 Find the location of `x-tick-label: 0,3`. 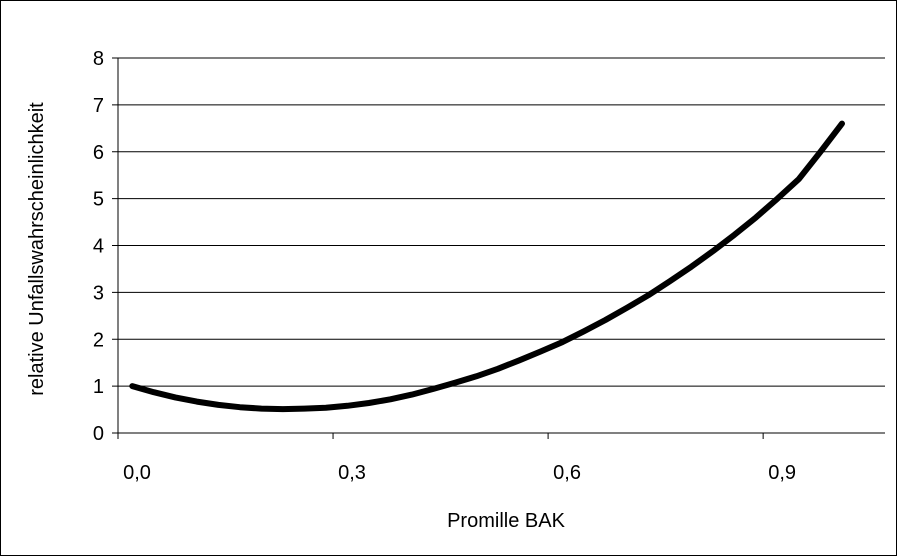

x-tick-label: 0,3 is located at coordinates (352, 473).